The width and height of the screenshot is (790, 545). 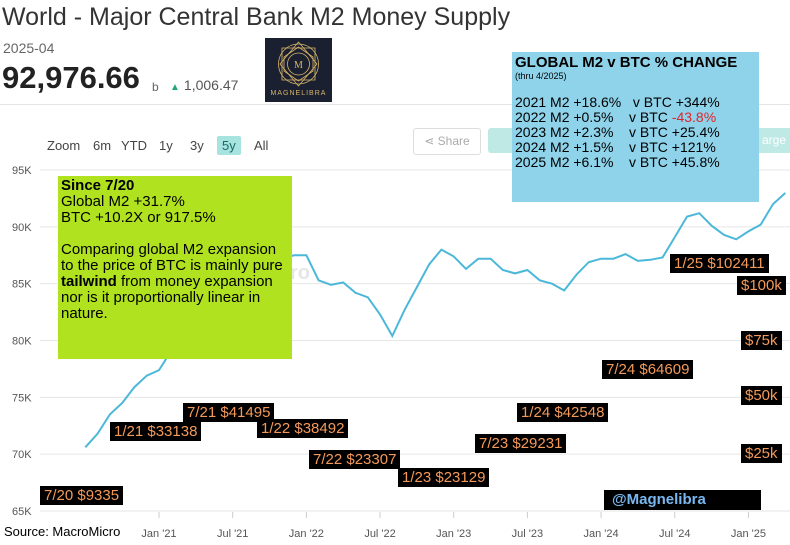 I want to click on source-note: Source: MacroMicro, so click(x=62, y=531).